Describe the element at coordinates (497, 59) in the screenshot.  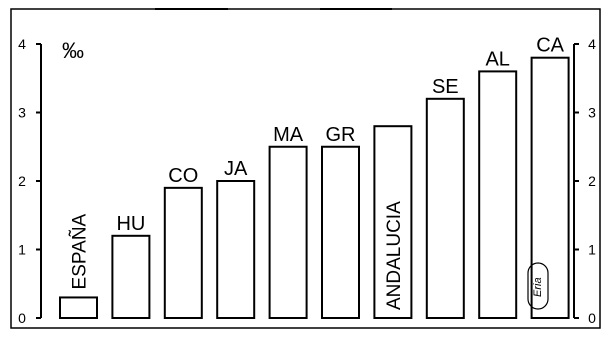
I see `bar-label-al: AL` at that location.